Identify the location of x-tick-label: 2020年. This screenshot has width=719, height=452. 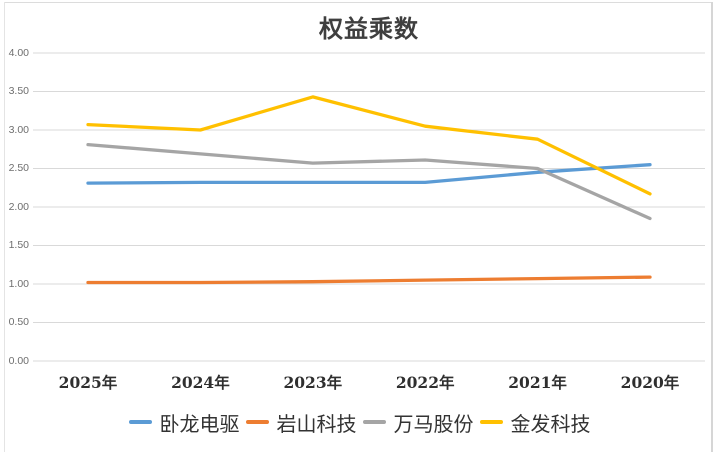
(650, 382).